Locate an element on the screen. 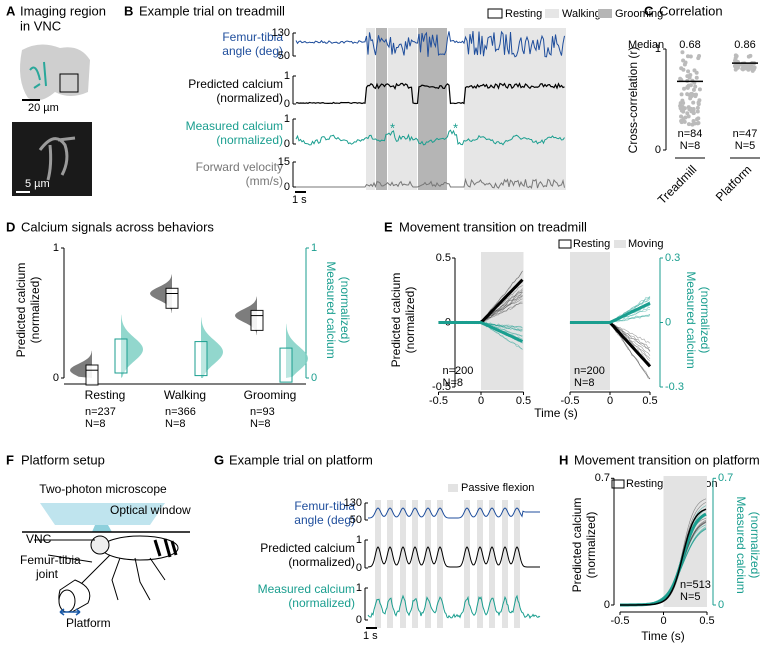  row-label: Measured calcium is located at coordinates (234, 126).